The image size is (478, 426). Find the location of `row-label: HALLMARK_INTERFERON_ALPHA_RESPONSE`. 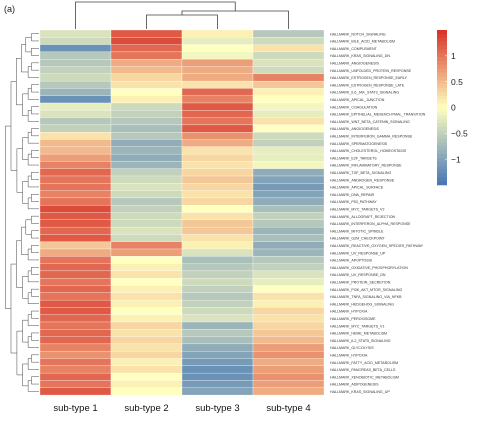

row-label: HALLMARK_INTERFERON_ALPHA_RESPONSE is located at coordinates (370, 224).